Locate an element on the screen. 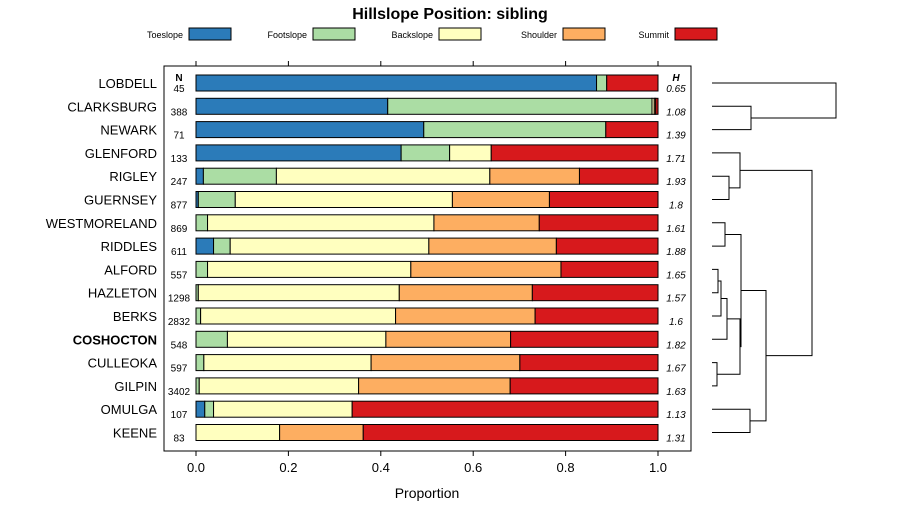 The height and width of the screenshot is (520, 900). legend: Toeslope Footslope Backslope Shoulder Summit is located at coordinates (432, 34).